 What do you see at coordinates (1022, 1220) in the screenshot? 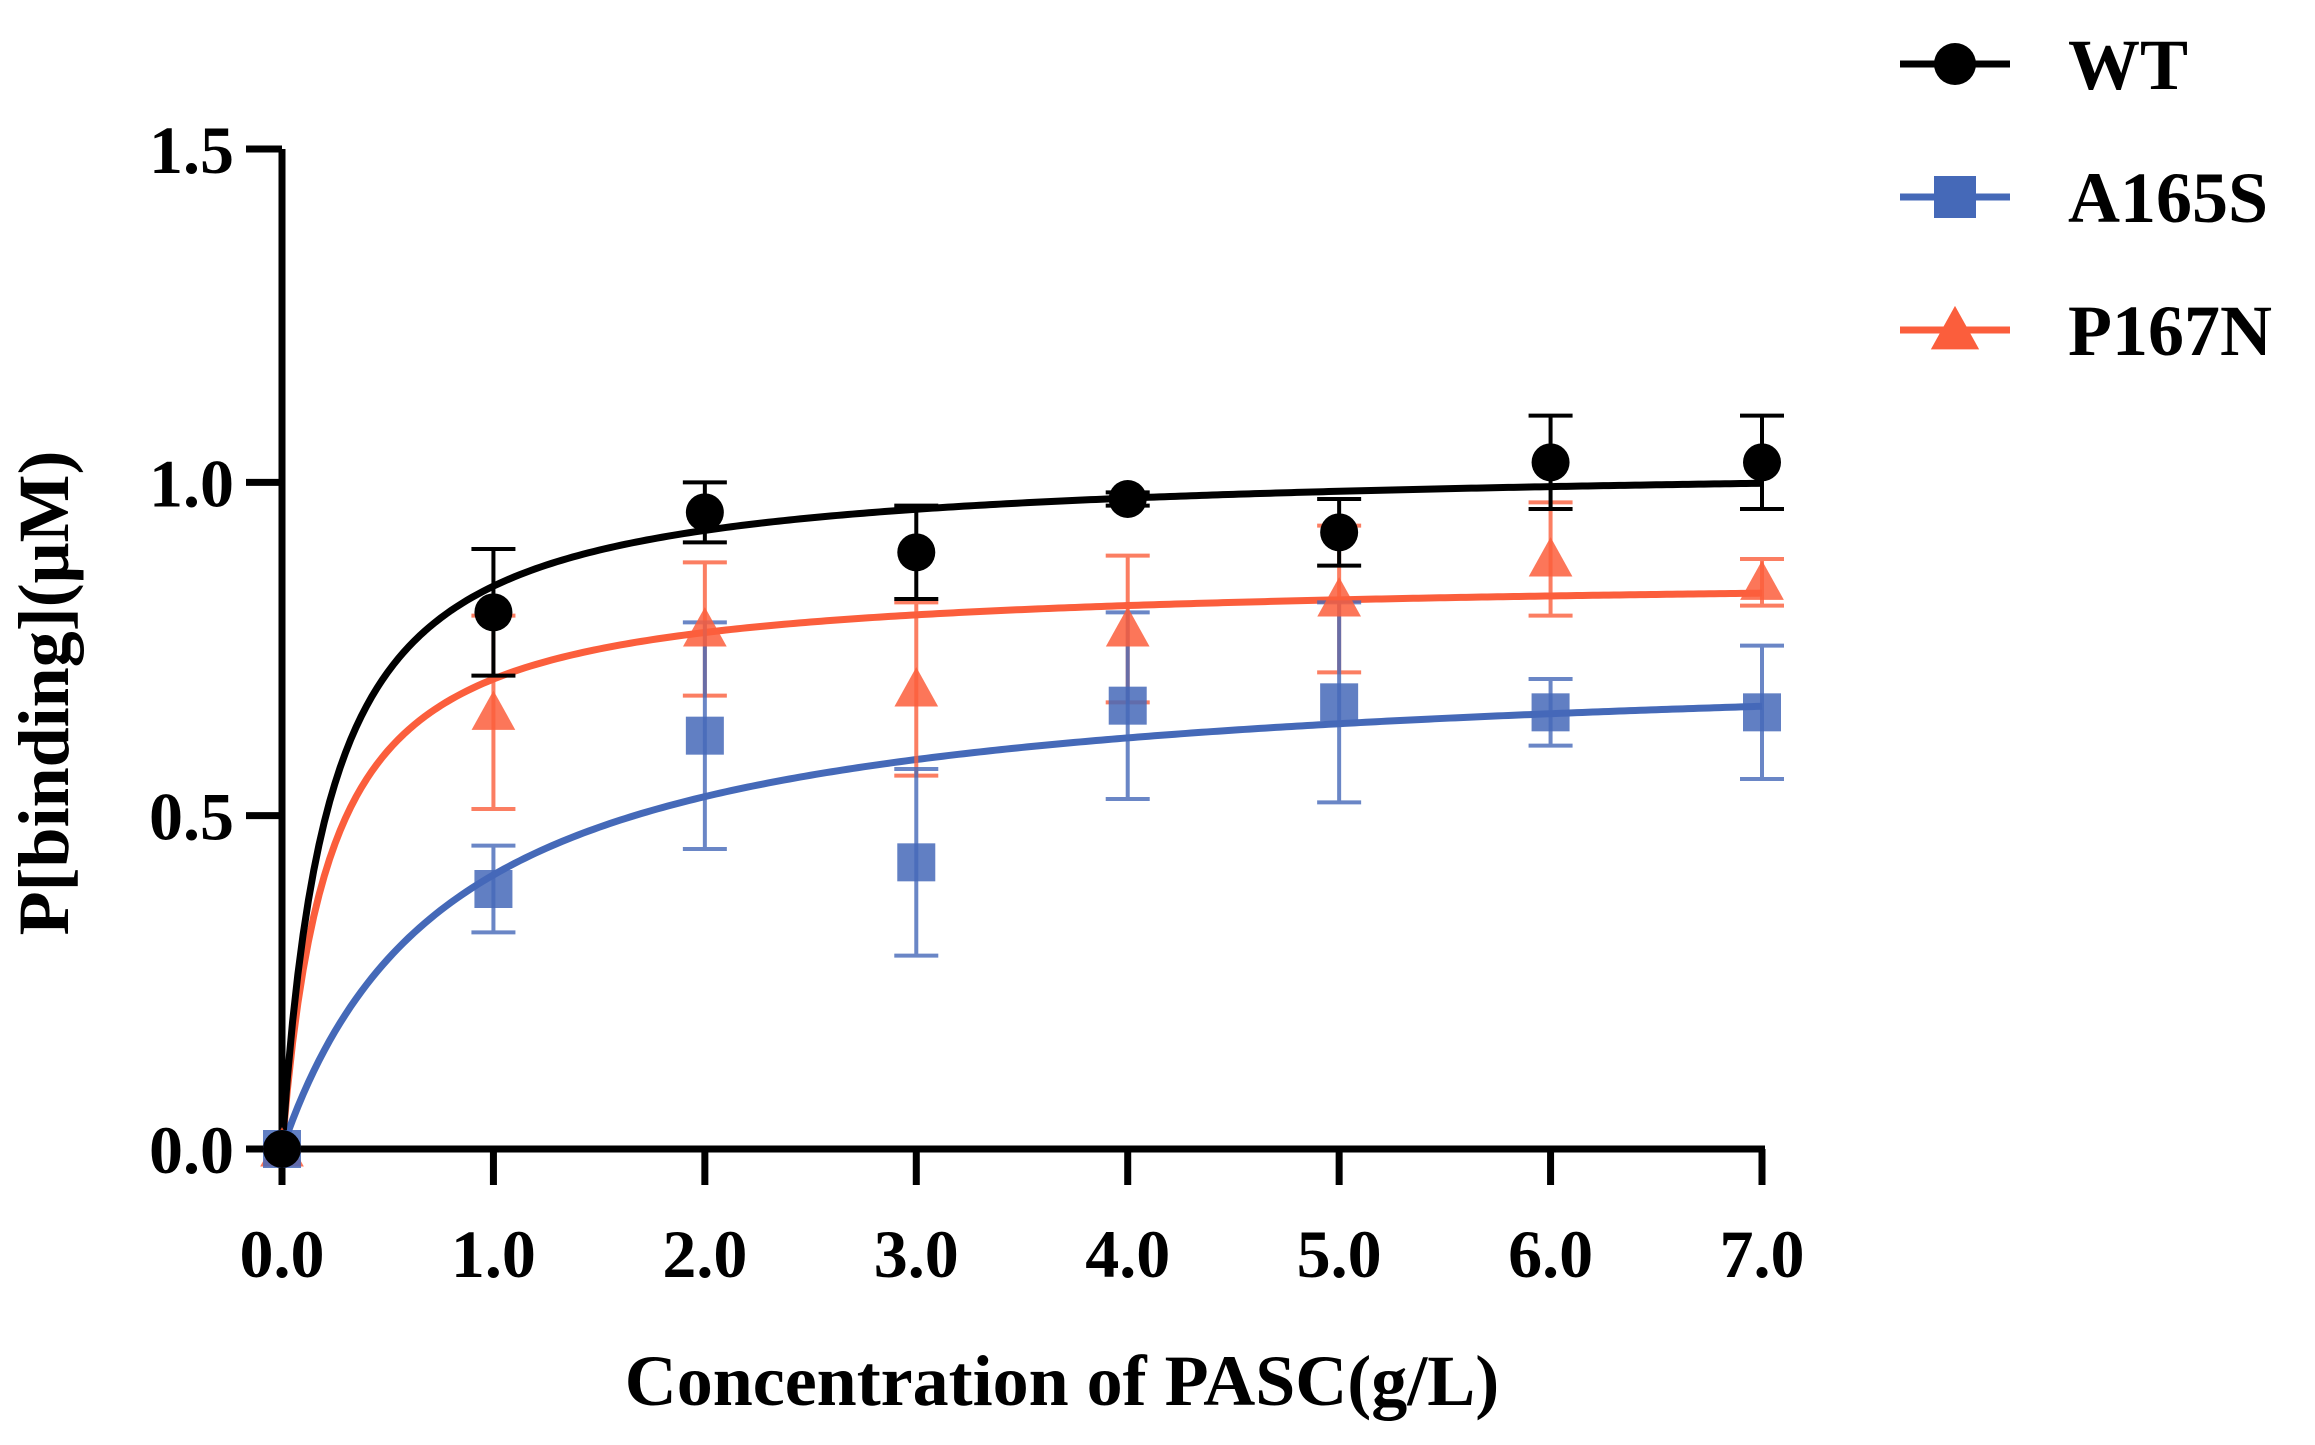
I see `x-axis-ticks: 0.0 1.0 2.0 3.0 4.0 5.0 6.0 7.0` at bounding box center [1022, 1220].